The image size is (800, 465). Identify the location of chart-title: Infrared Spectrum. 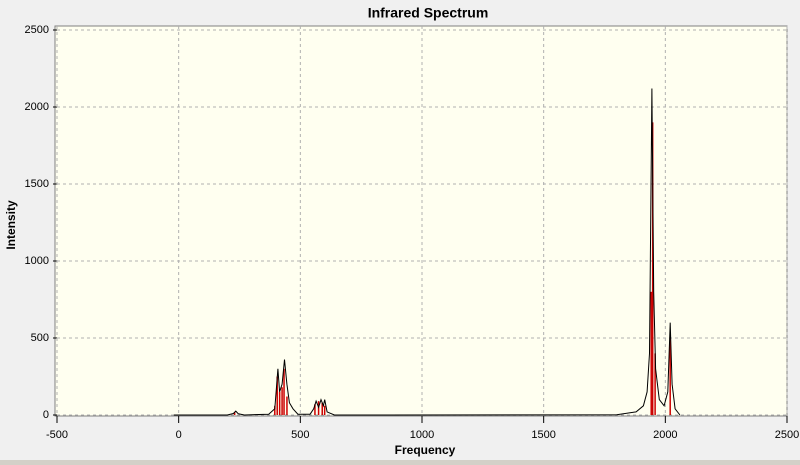
(428, 13).